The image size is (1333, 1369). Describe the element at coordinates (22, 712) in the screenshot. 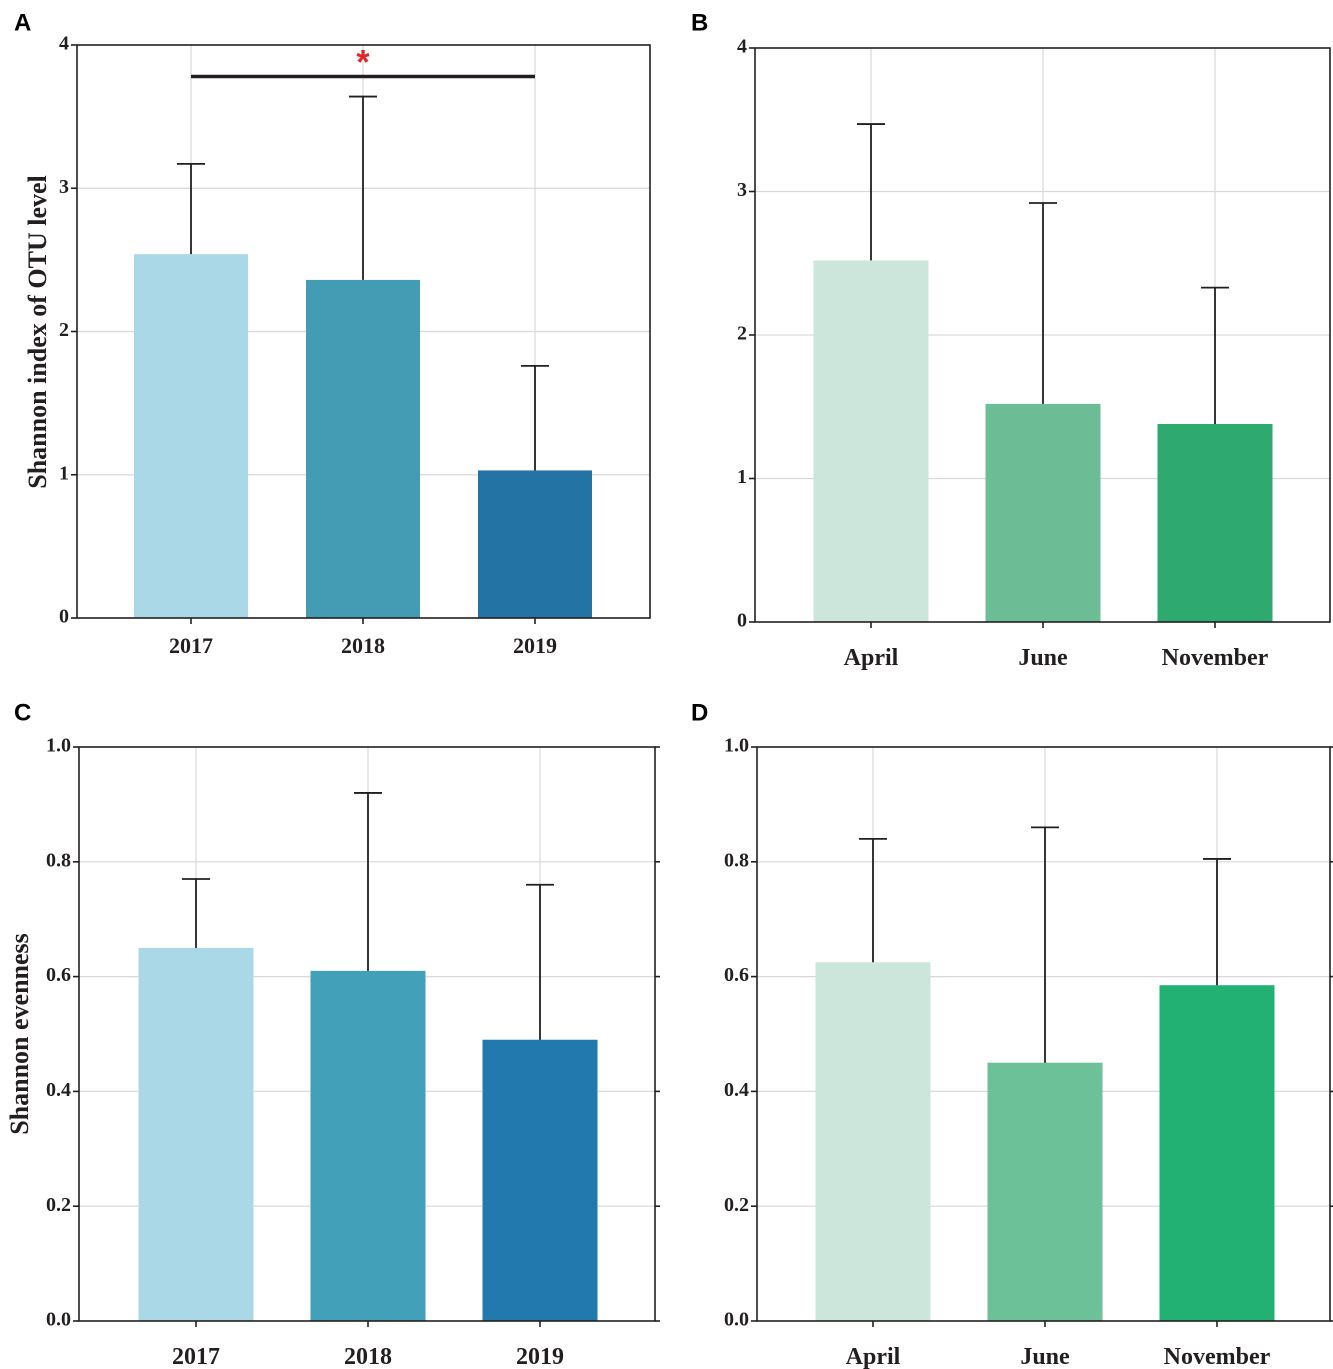

I see `panel-letter: C` at that location.